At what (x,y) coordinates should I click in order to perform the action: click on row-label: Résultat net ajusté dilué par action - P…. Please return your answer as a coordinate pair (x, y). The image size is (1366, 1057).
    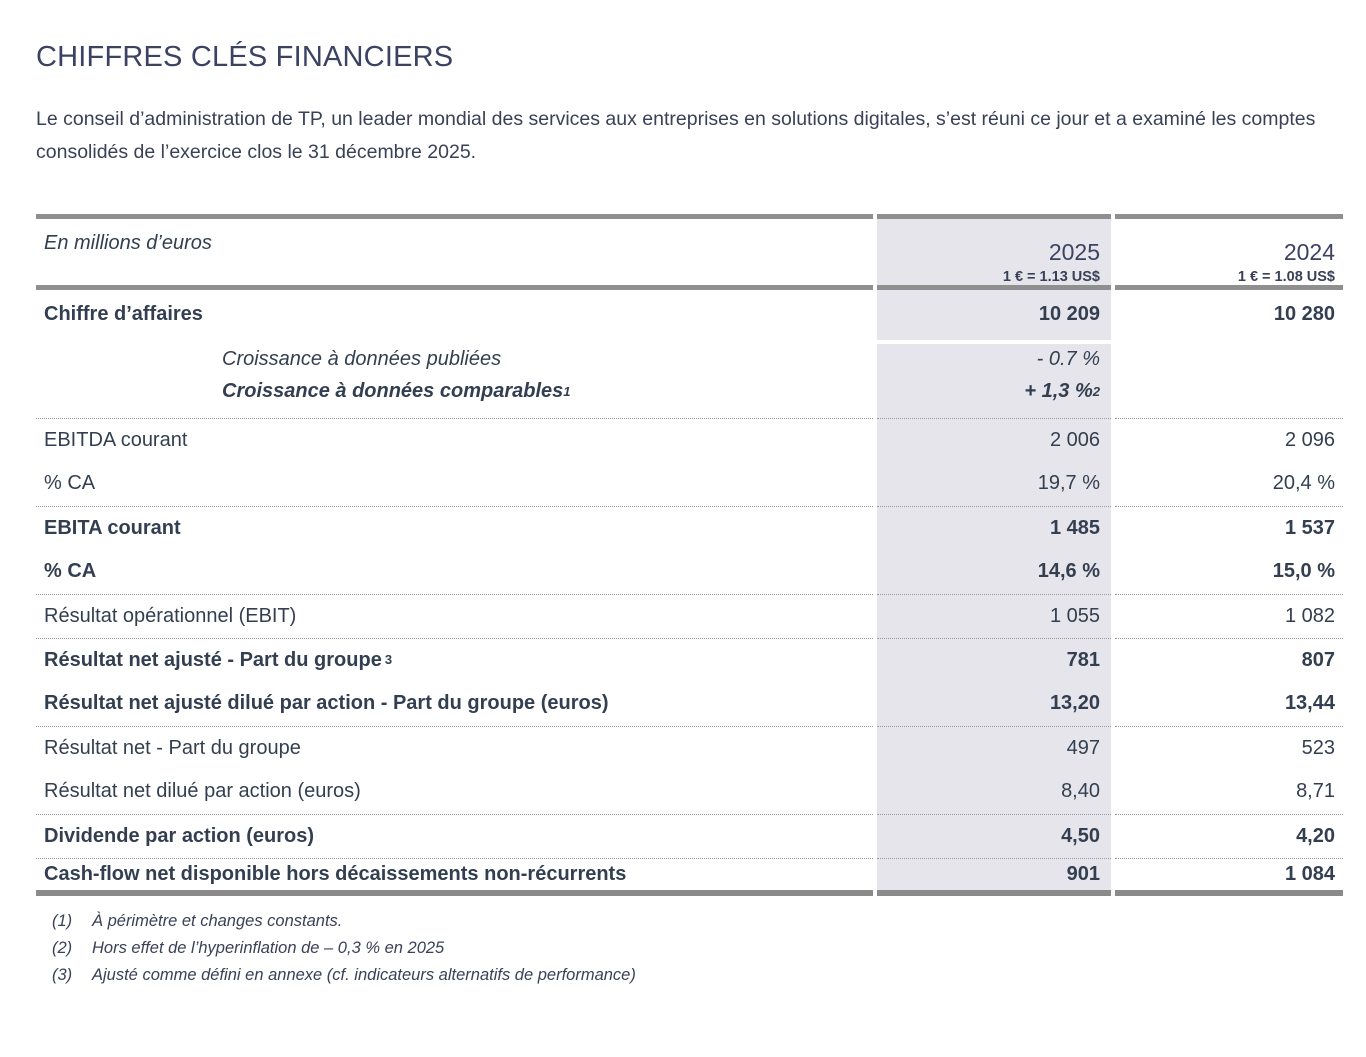
    Looking at the image, I should click on (454, 704).